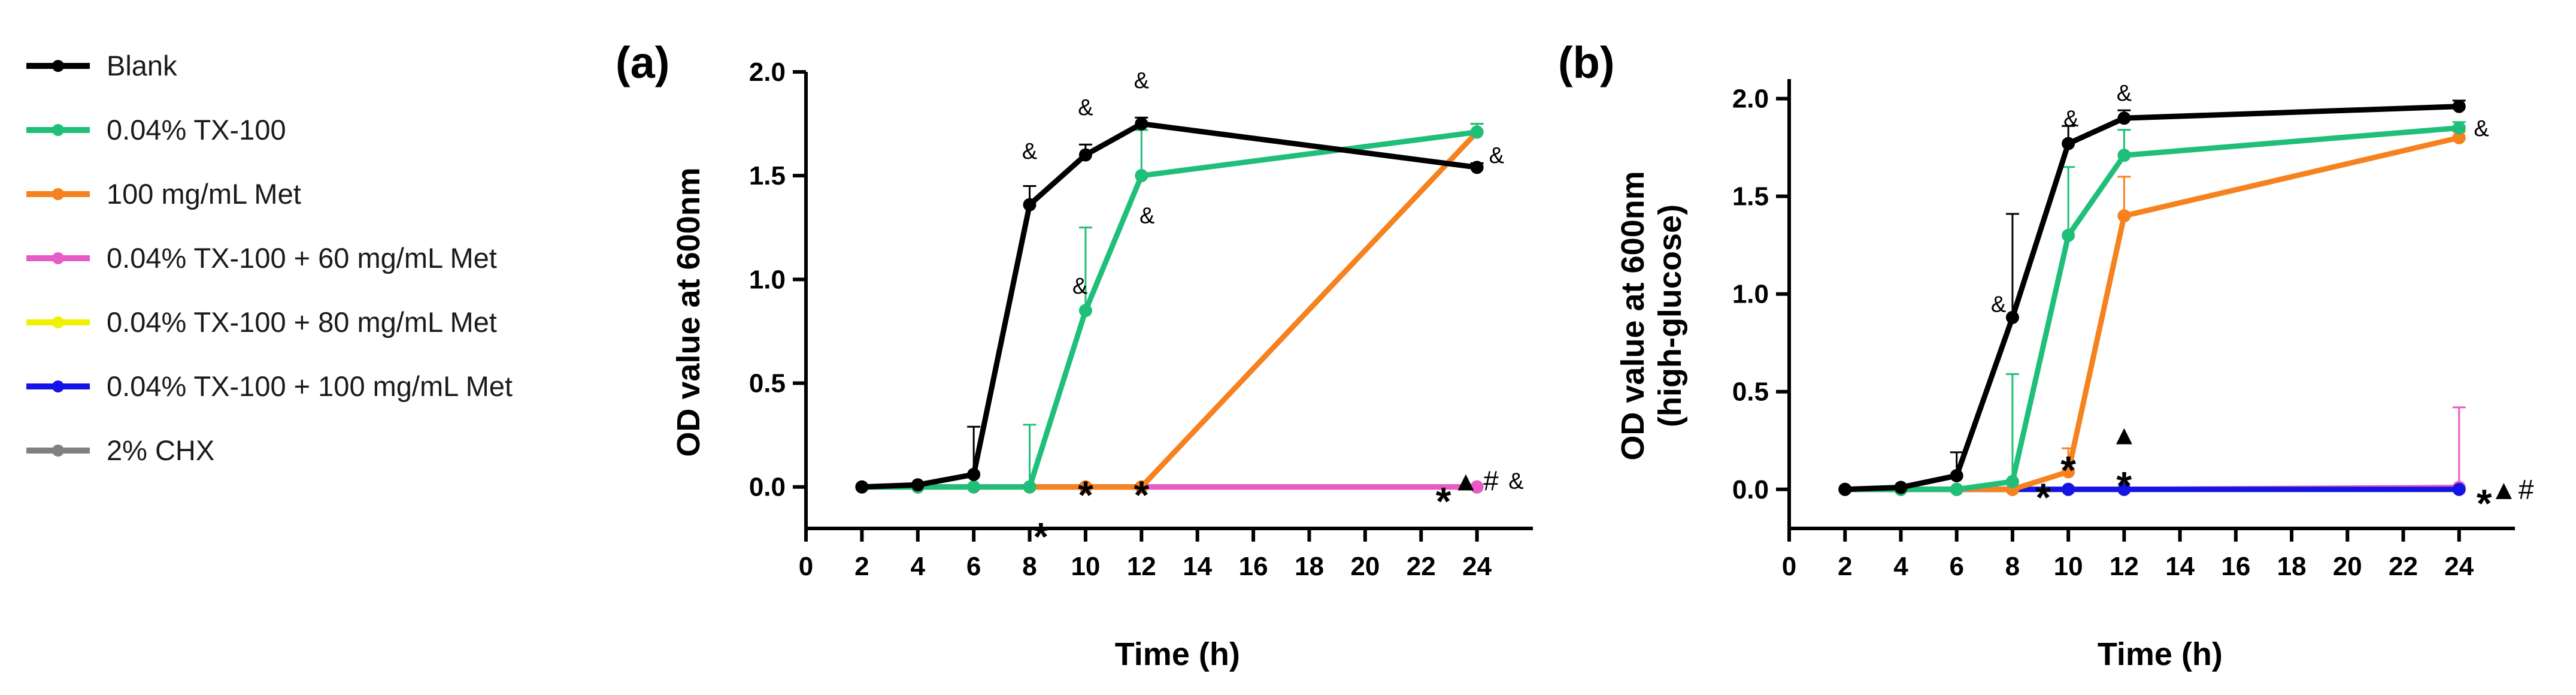 Image resolution: width=2576 pixels, height=695 pixels. Describe the element at coordinates (310, 386) in the screenshot. I see `legend-label: 0.04% TX-100 + 100 mg/mL Met` at that location.